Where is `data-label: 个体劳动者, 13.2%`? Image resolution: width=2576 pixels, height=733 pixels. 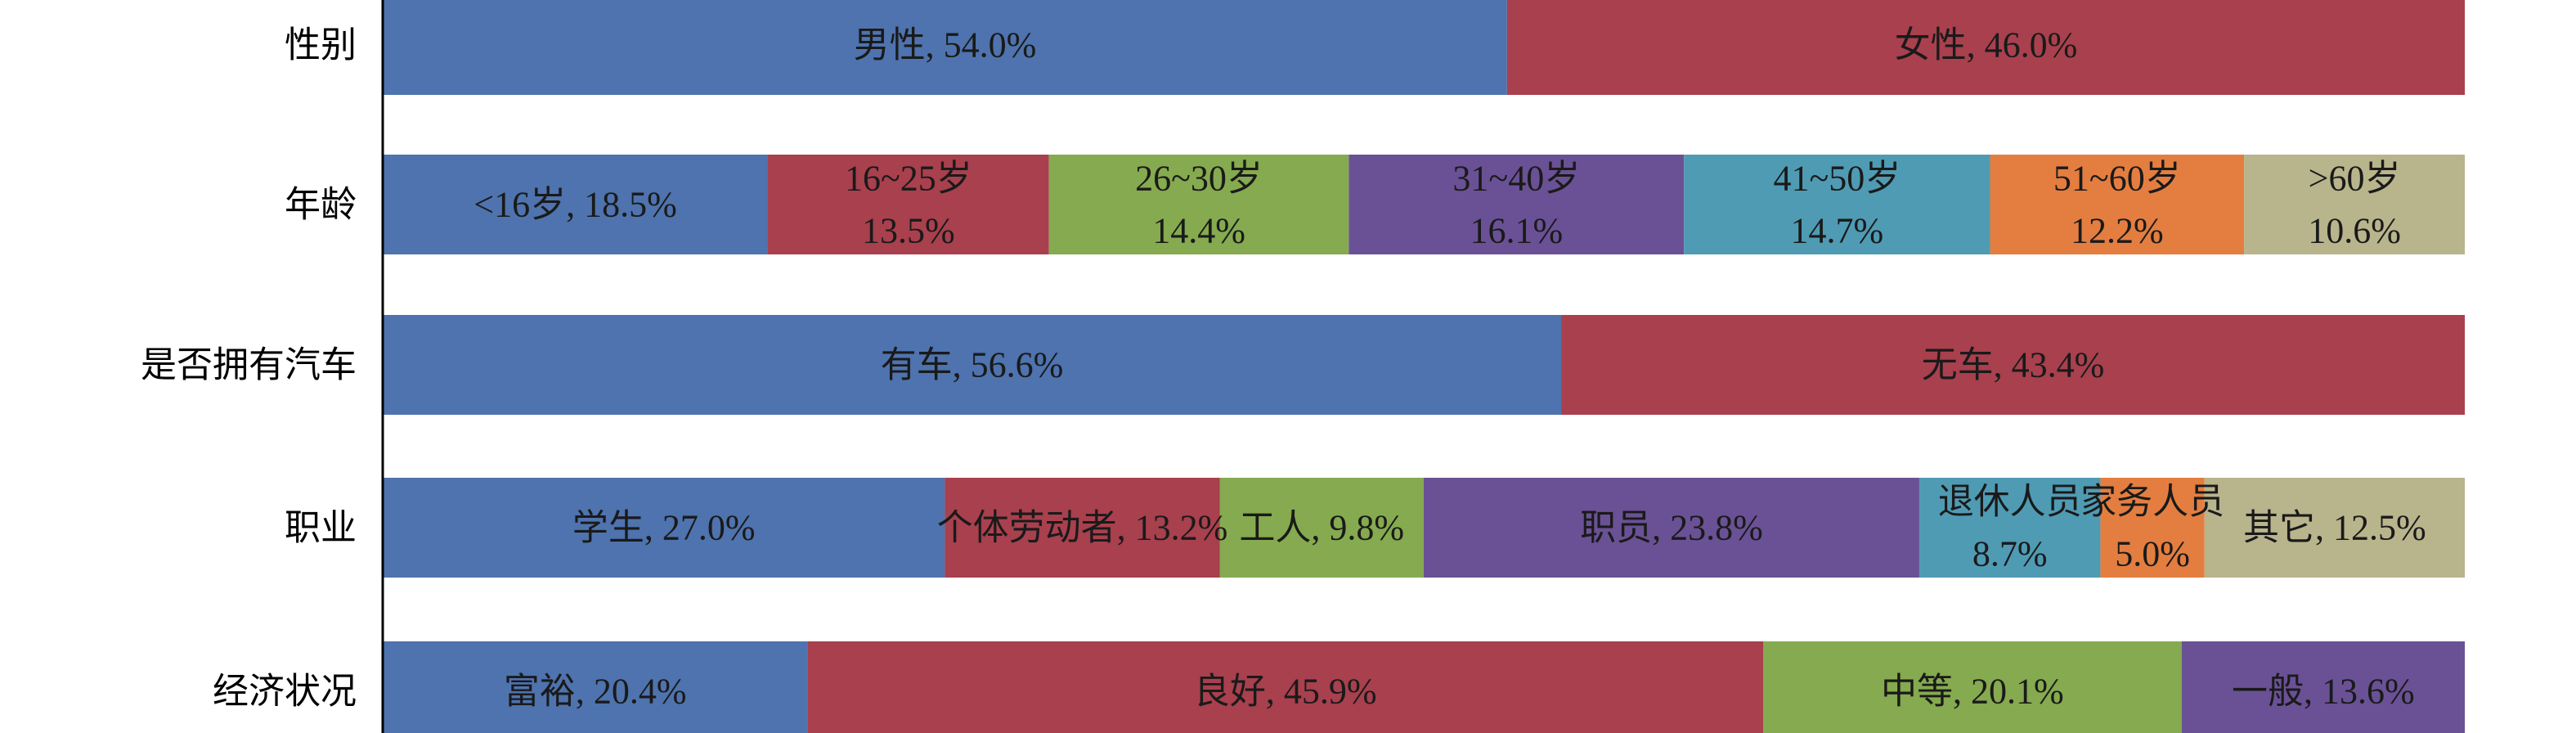 data-label: 个体劳动者, 13.2% is located at coordinates (1082, 528).